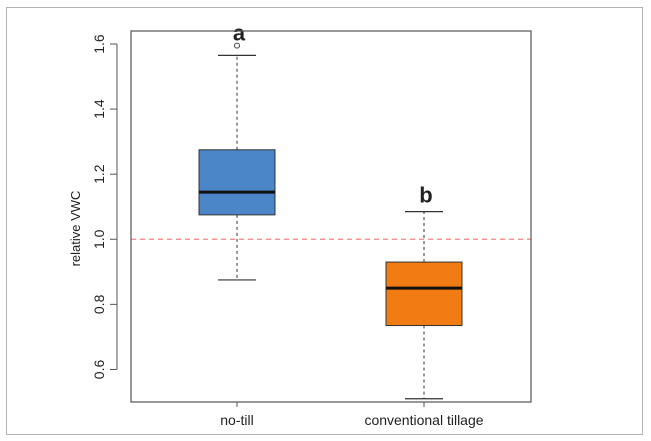  Describe the element at coordinates (75, 229) in the screenshot. I see `y-axis-title: relative VWC` at that location.